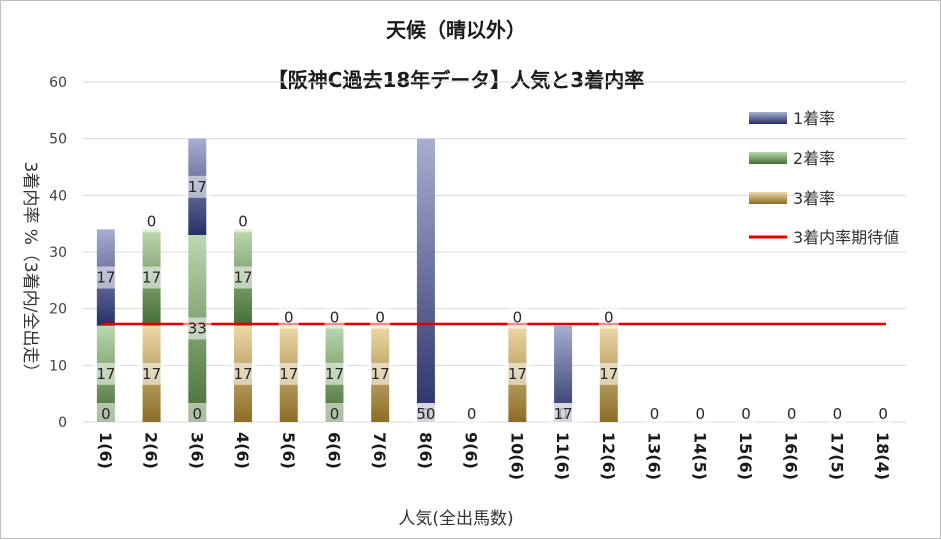 The width and height of the screenshot is (941, 540). I want to click on x-tick-label: 18(4), so click(882, 456).